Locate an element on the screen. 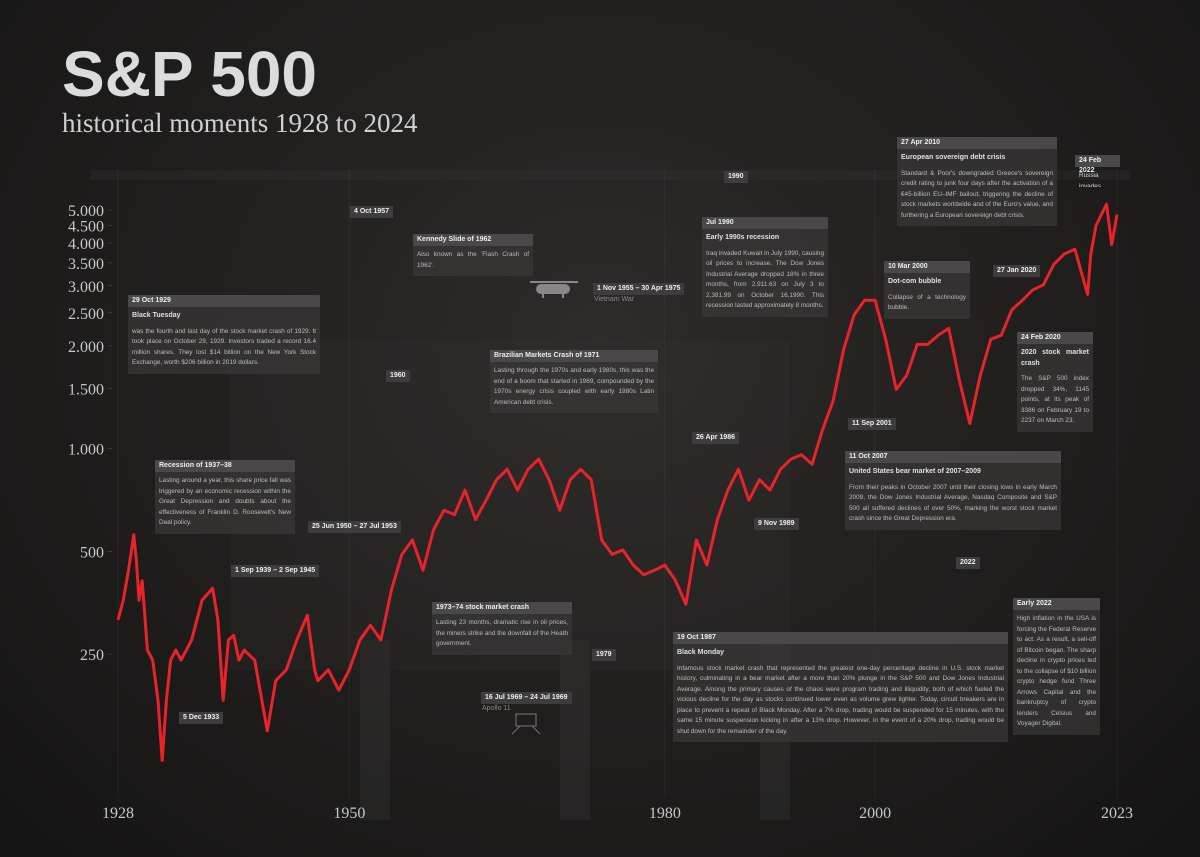 The image size is (1200, 857). annotation-date: 24 Feb 2022 is located at coordinates (1097, 164).